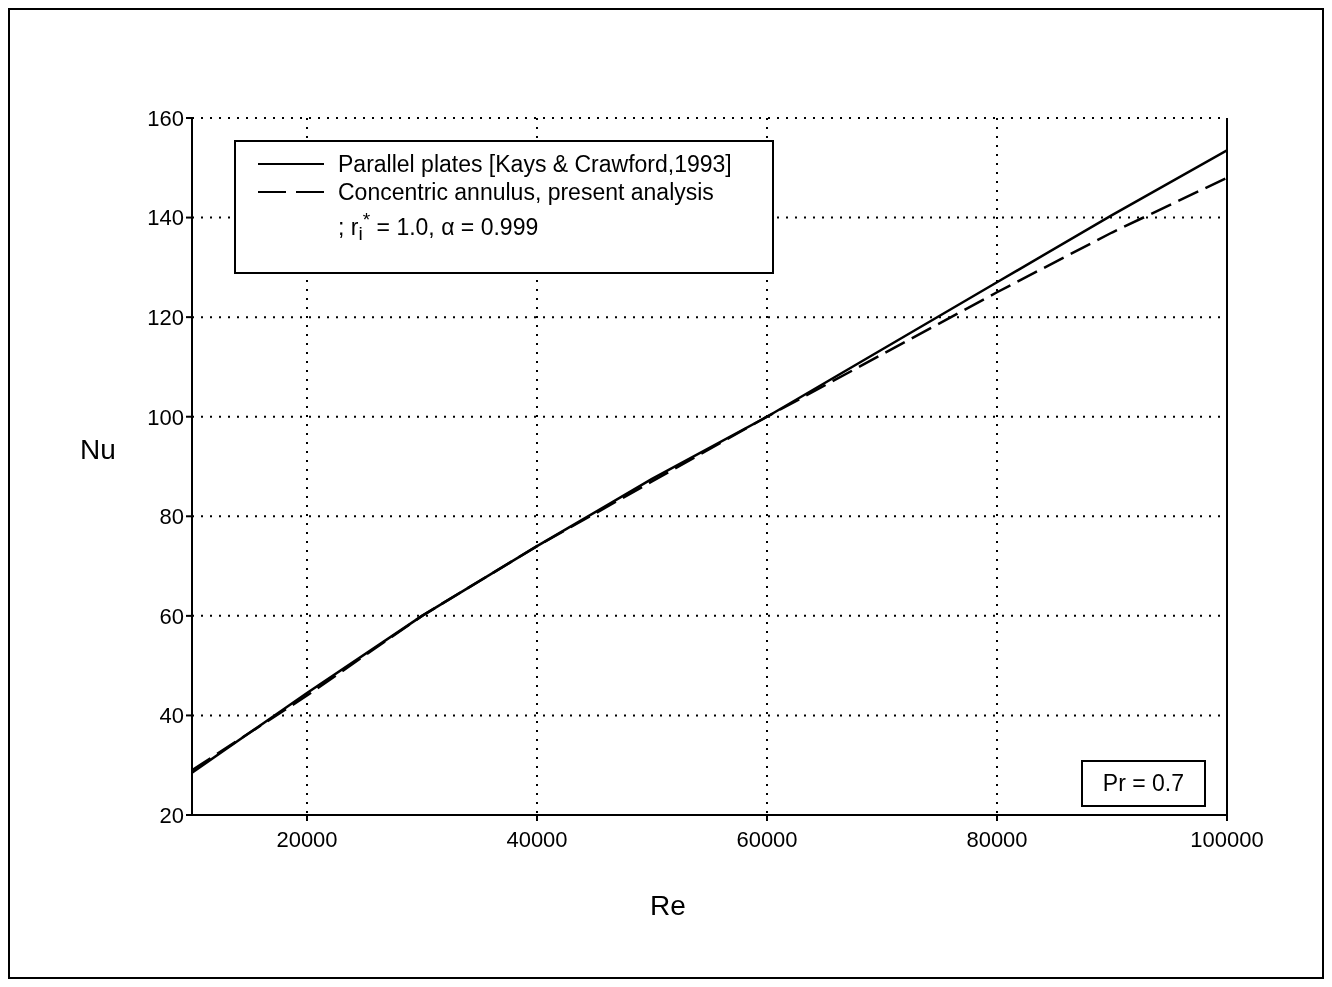 This screenshot has height=987, width=1332. What do you see at coordinates (767, 839) in the screenshot?
I see `x-tick-label: 60000` at bounding box center [767, 839].